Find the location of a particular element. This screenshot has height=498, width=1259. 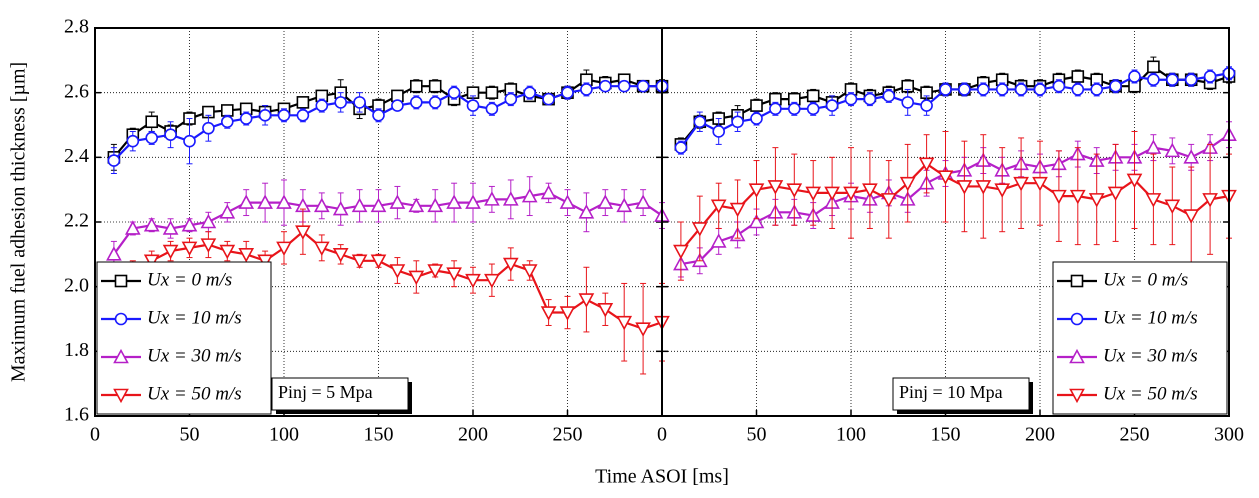

x-tick-label: 0 is located at coordinates (95, 435).